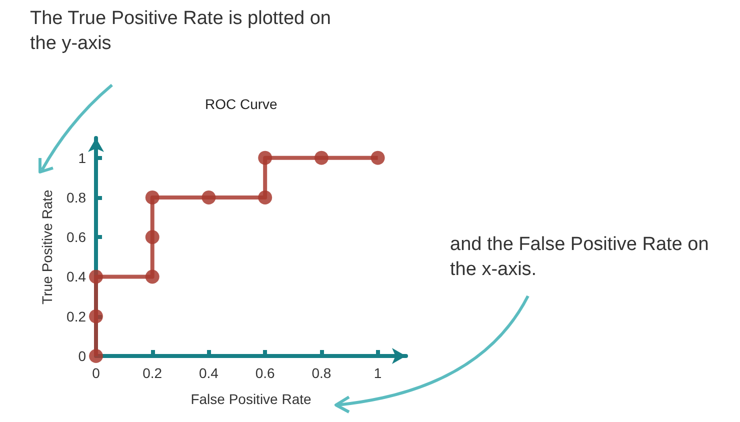  What do you see at coordinates (76, 197) in the screenshot?
I see `y-tick-label: 0.8` at bounding box center [76, 197].